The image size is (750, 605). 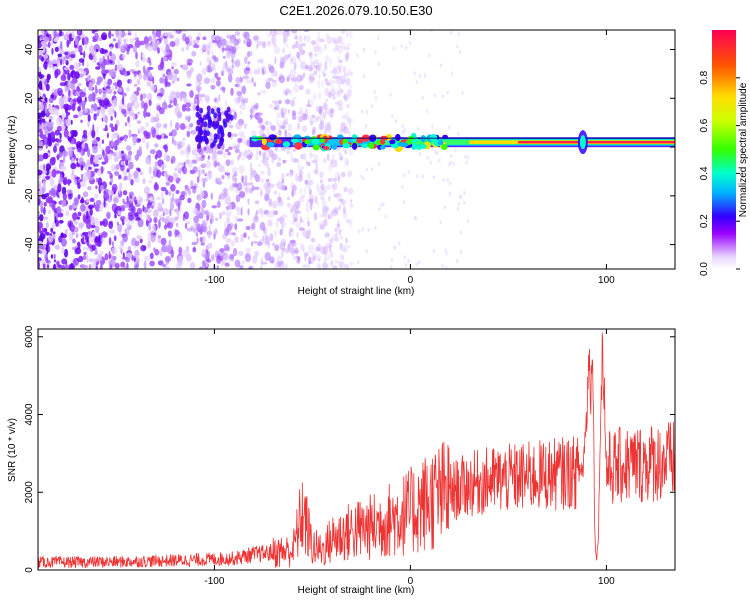 I want to click on spectrogram-y-tick-label: -20, so click(x=29, y=195).